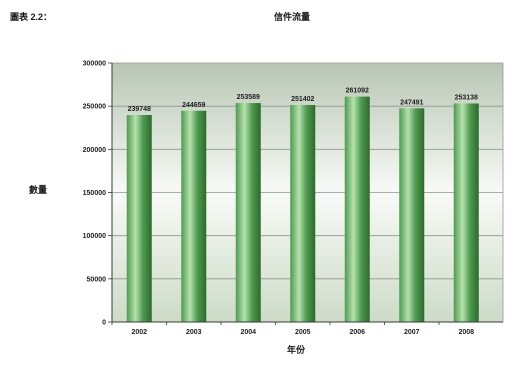 Image resolution: width=518 pixels, height=365 pixels. What do you see at coordinates (194, 332) in the screenshot?
I see `x-tick-label: 2003` at bounding box center [194, 332].